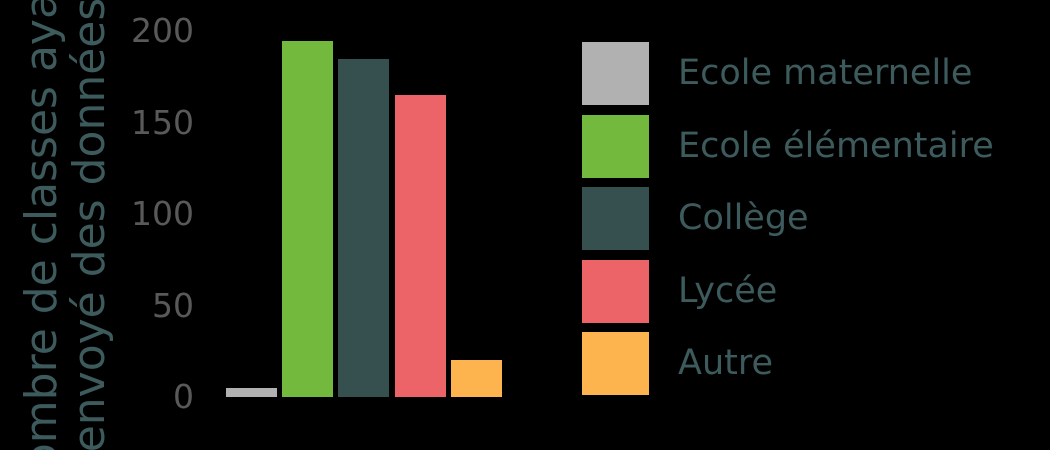 This screenshot has width=1050, height=450. What do you see at coordinates (615, 291) in the screenshot?
I see `legend-swatch-lycee` at bounding box center [615, 291].